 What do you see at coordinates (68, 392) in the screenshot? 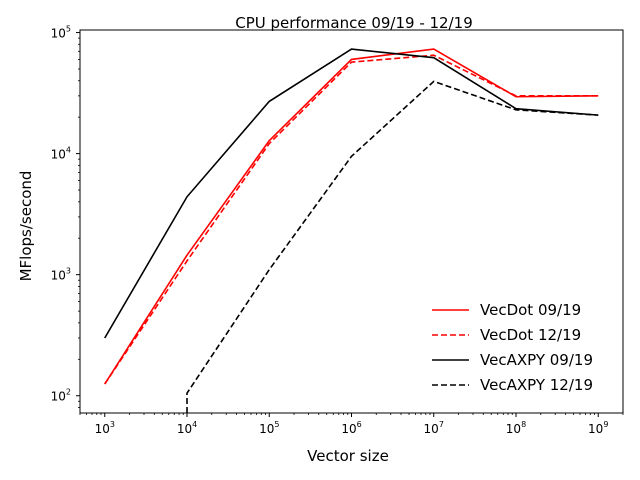
I see `y-tick-exponent: 2` at bounding box center [68, 392].